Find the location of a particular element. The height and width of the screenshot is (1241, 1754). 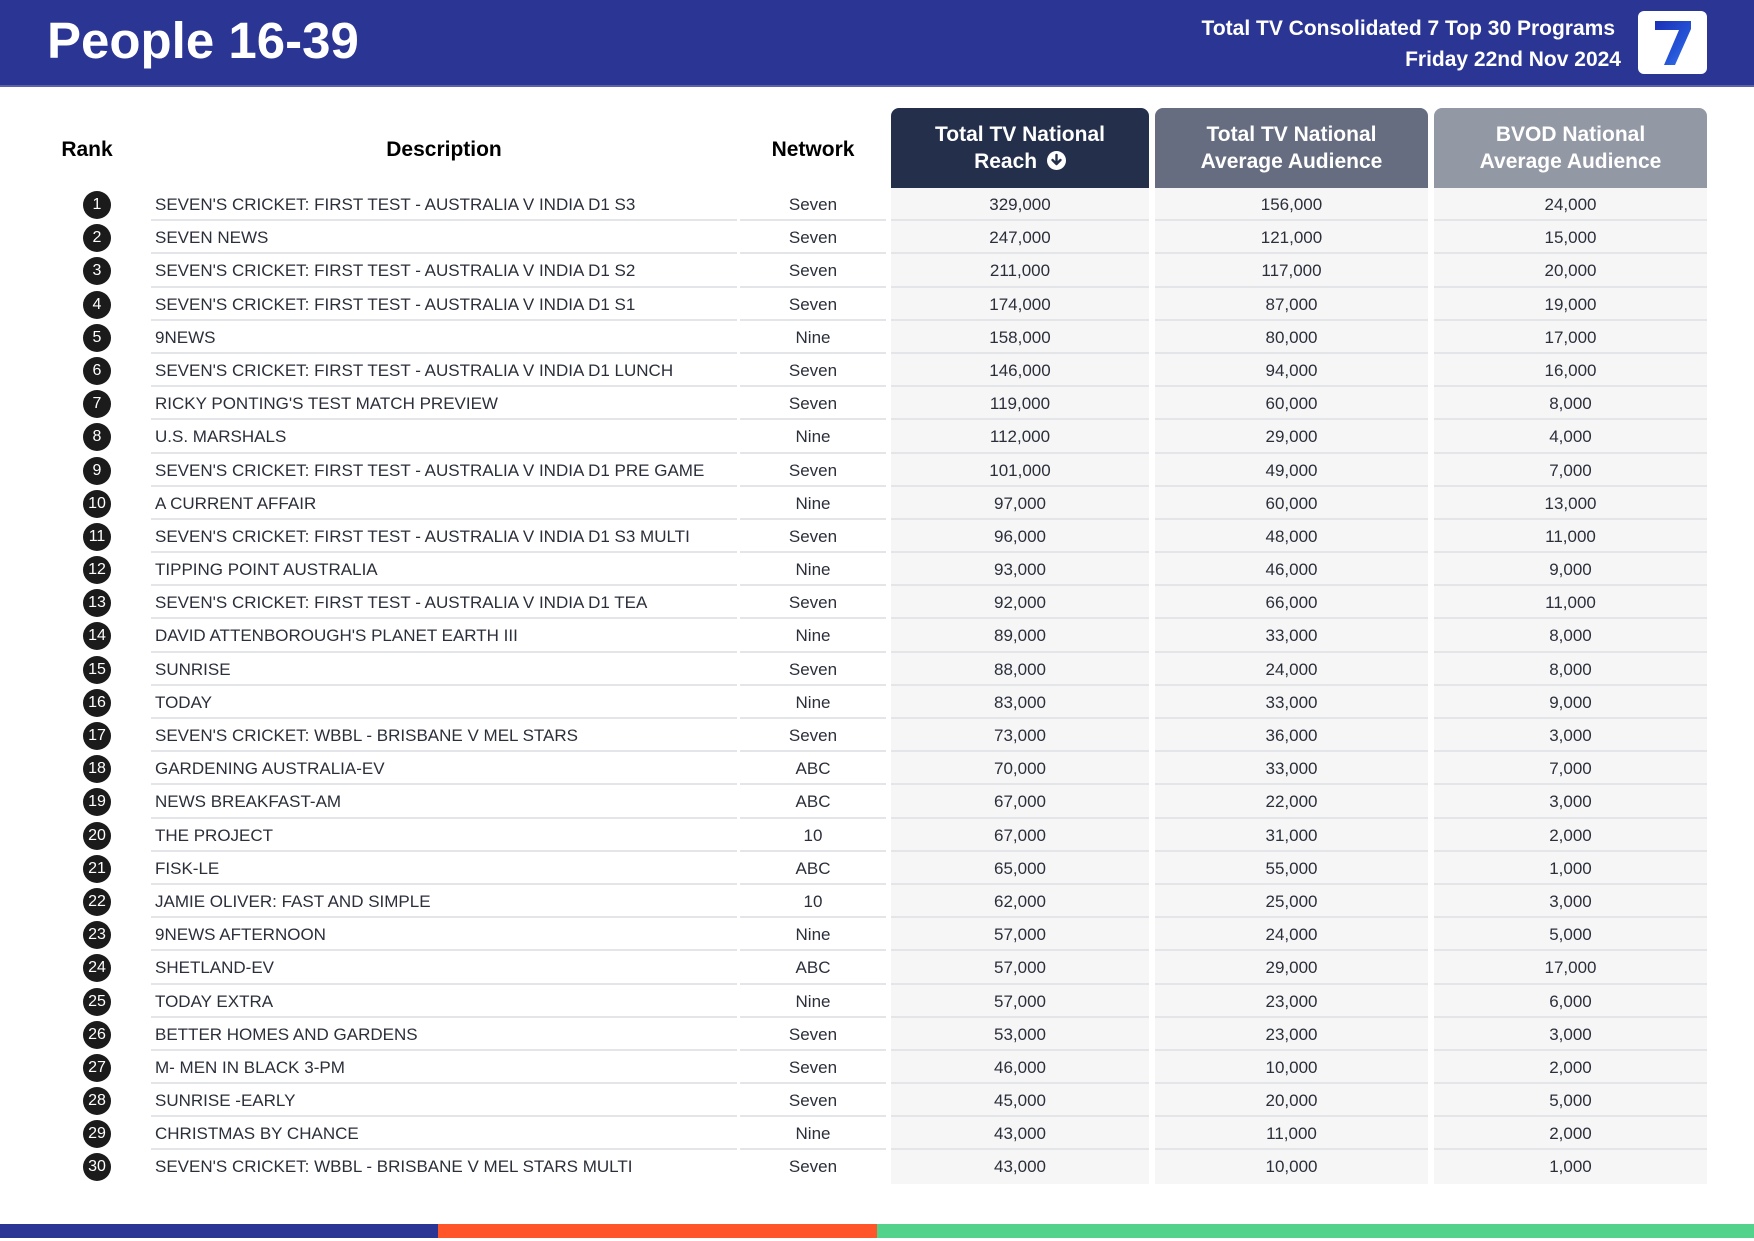

rank-badge: 14 is located at coordinates (97, 636).